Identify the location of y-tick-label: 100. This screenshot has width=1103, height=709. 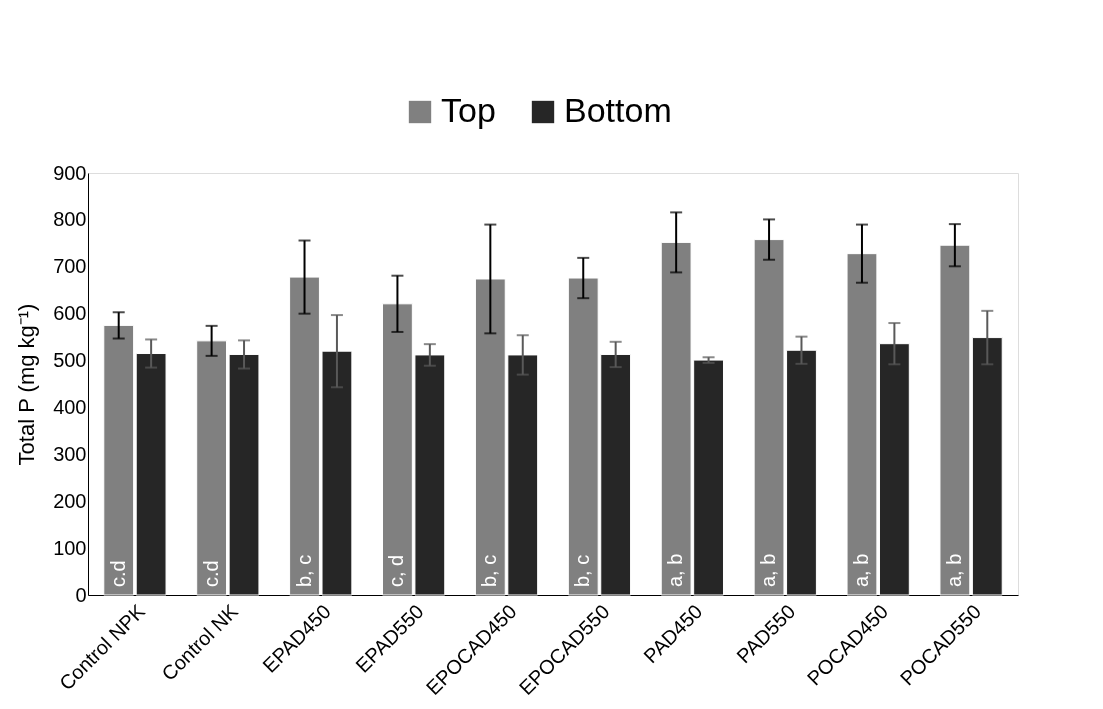
(70, 547).